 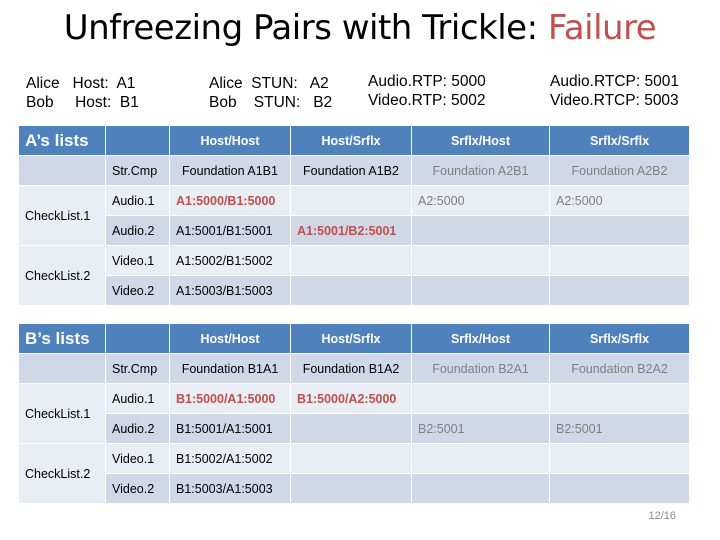 What do you see at coordinates (230, 230) in the screenshot?
I see `pair-cell: A1:5001/B1:5001` at bounding box center [230, 230].